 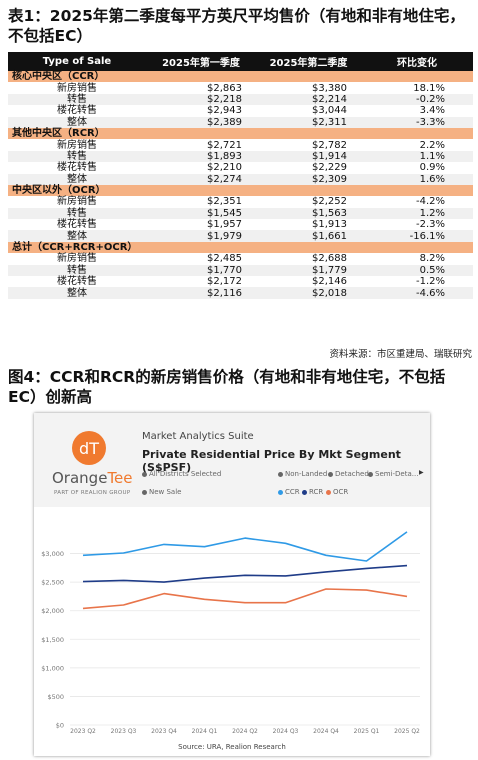 I want to click on q2-price-cell: $2,214, so click(x=308, y=99).